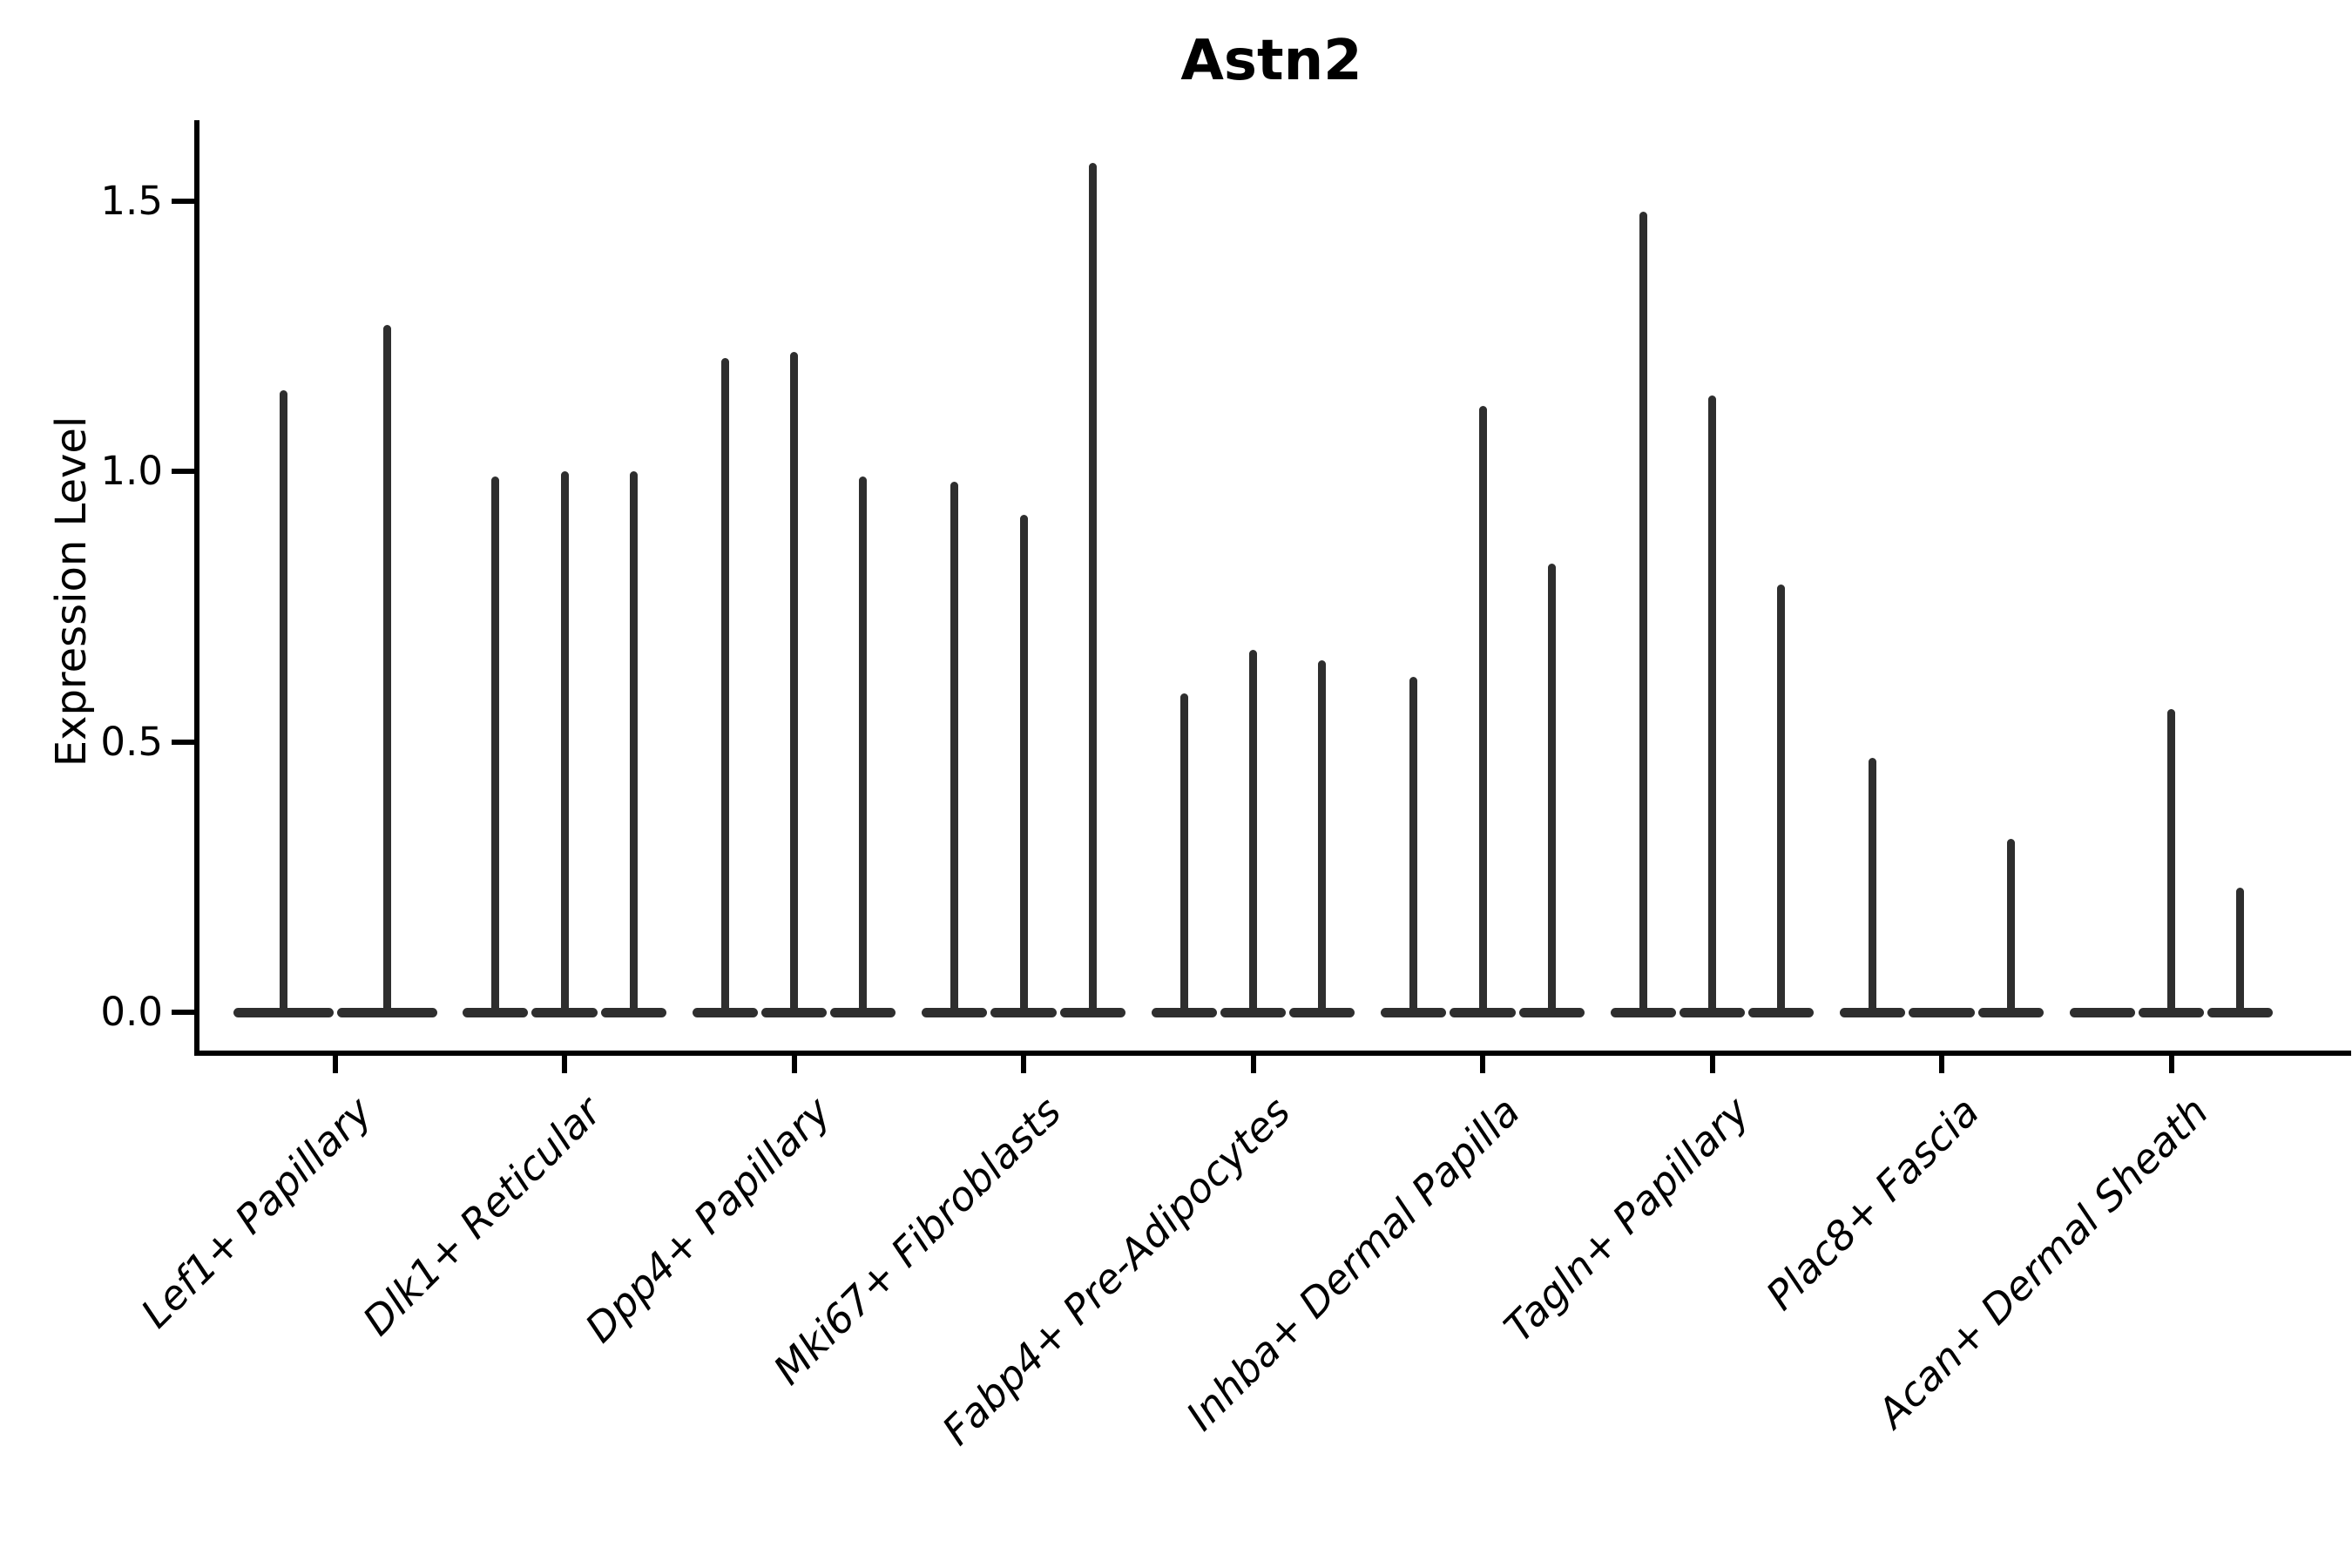  Describe the element at coordinates (71, 591) in the screenshot. I see `y-axis-label: Expression Level` at that location.